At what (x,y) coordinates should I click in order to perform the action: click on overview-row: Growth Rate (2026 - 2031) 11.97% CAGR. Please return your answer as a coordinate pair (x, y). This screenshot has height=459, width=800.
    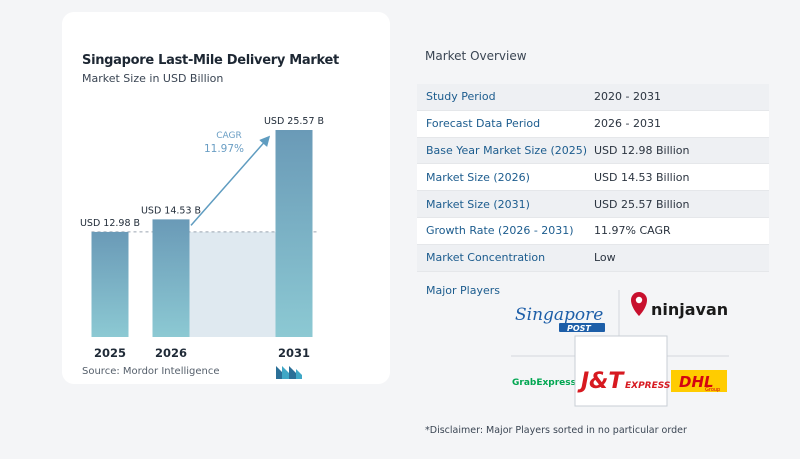
    Looking at the image, I should click on (593, 231).